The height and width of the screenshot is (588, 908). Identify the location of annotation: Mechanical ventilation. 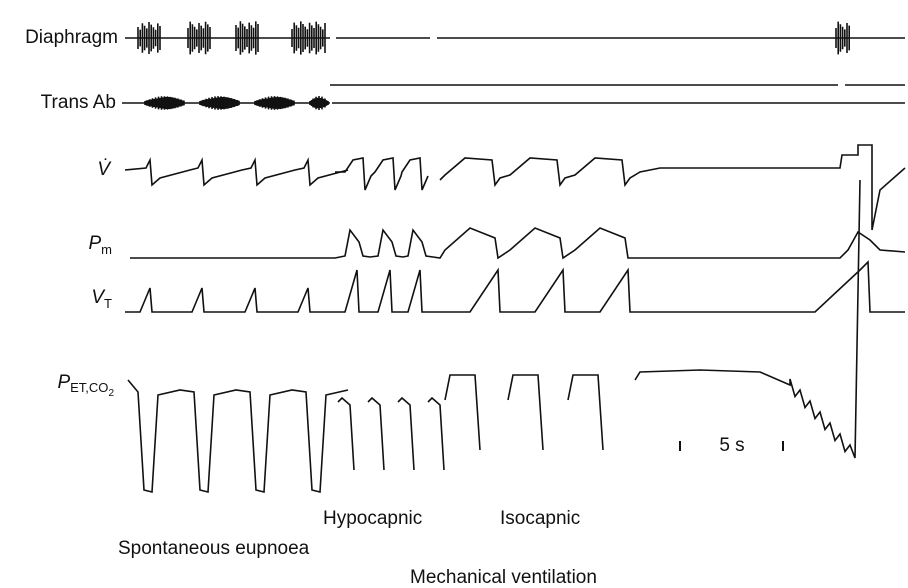
(503, 577).